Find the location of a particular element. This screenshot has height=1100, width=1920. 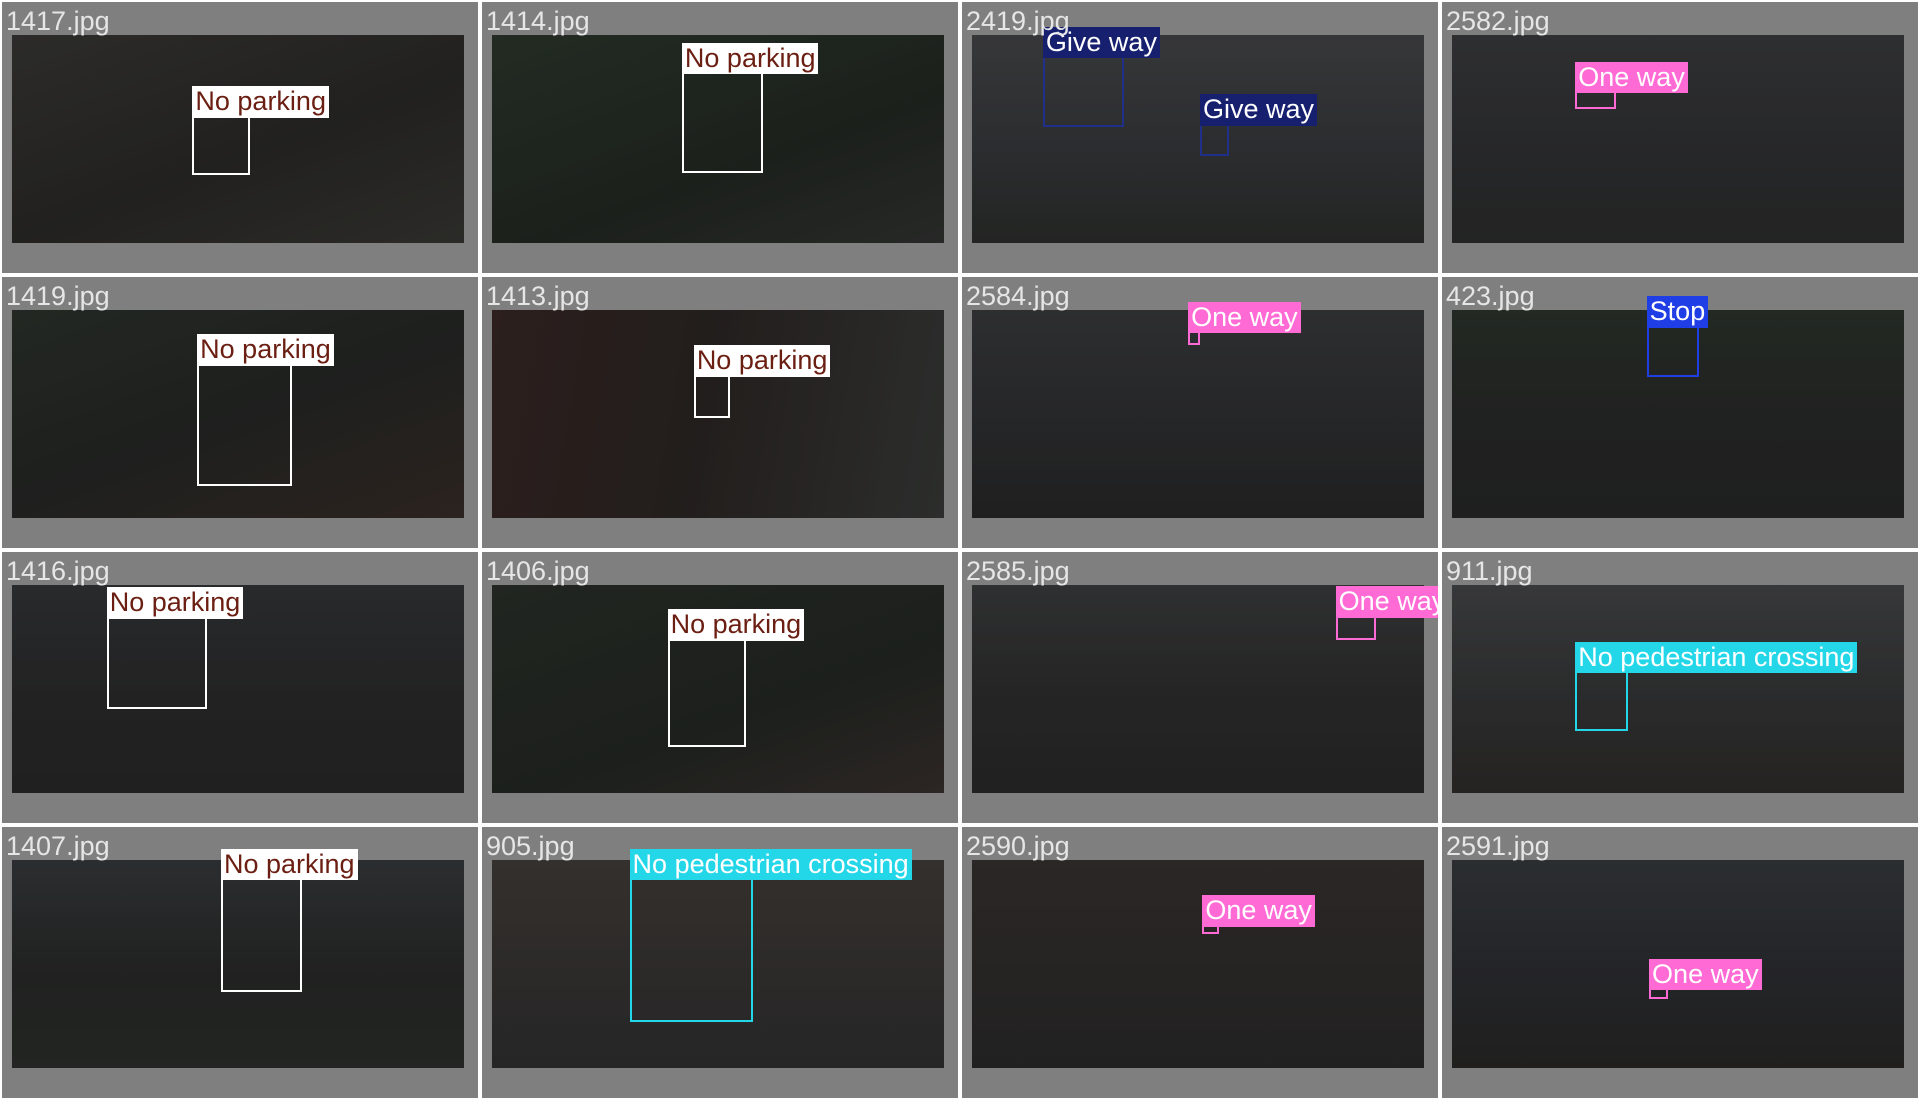

result-tile: 1414.jpg No parking is located at coordinates (720, 137).